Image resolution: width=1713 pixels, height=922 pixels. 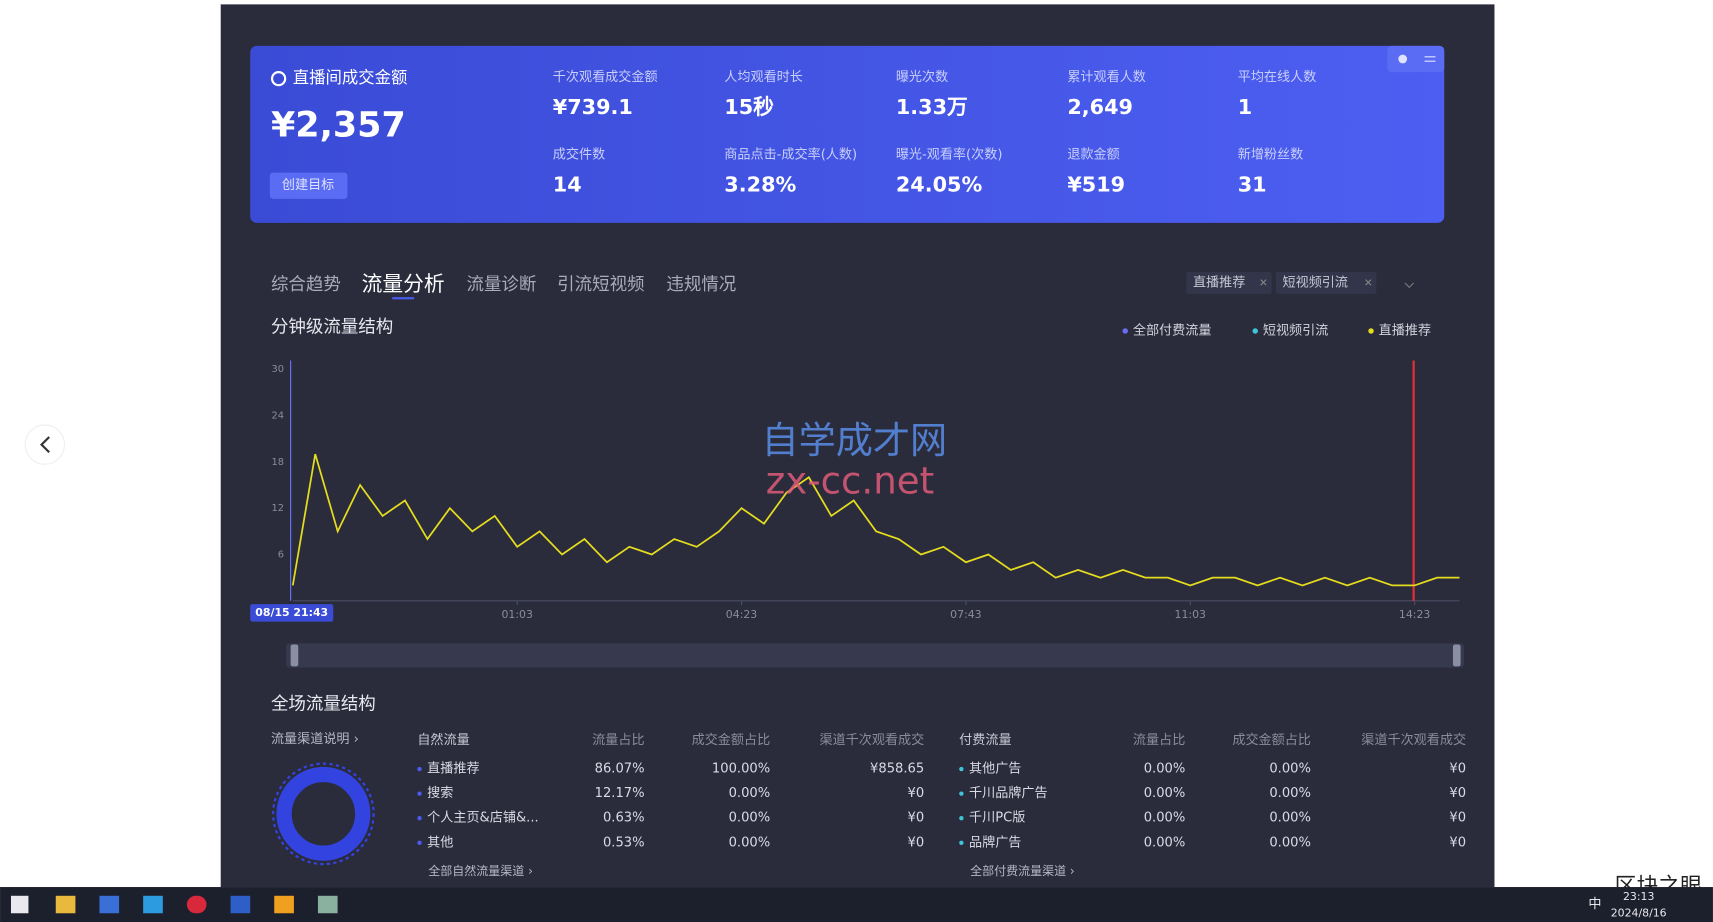 What do you see at coordinates (443, 739) in the screenshot?
I see `table-header: 自然流量` at bounding box center [443, 739].